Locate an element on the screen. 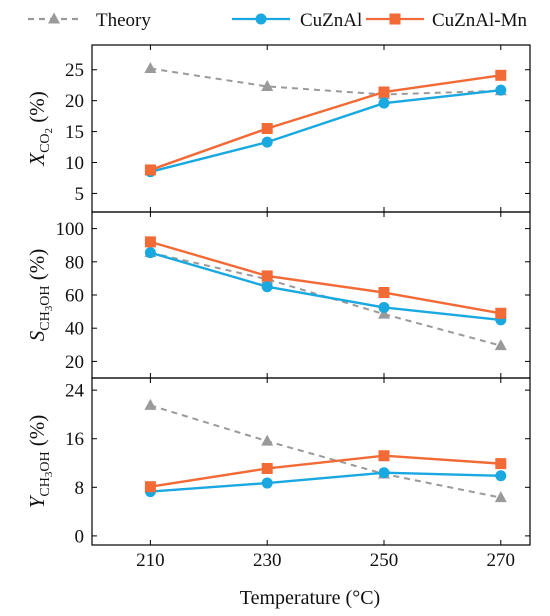 The image size is (550, 616). x-tick-label: 270 is located at coordinates (501, 560).